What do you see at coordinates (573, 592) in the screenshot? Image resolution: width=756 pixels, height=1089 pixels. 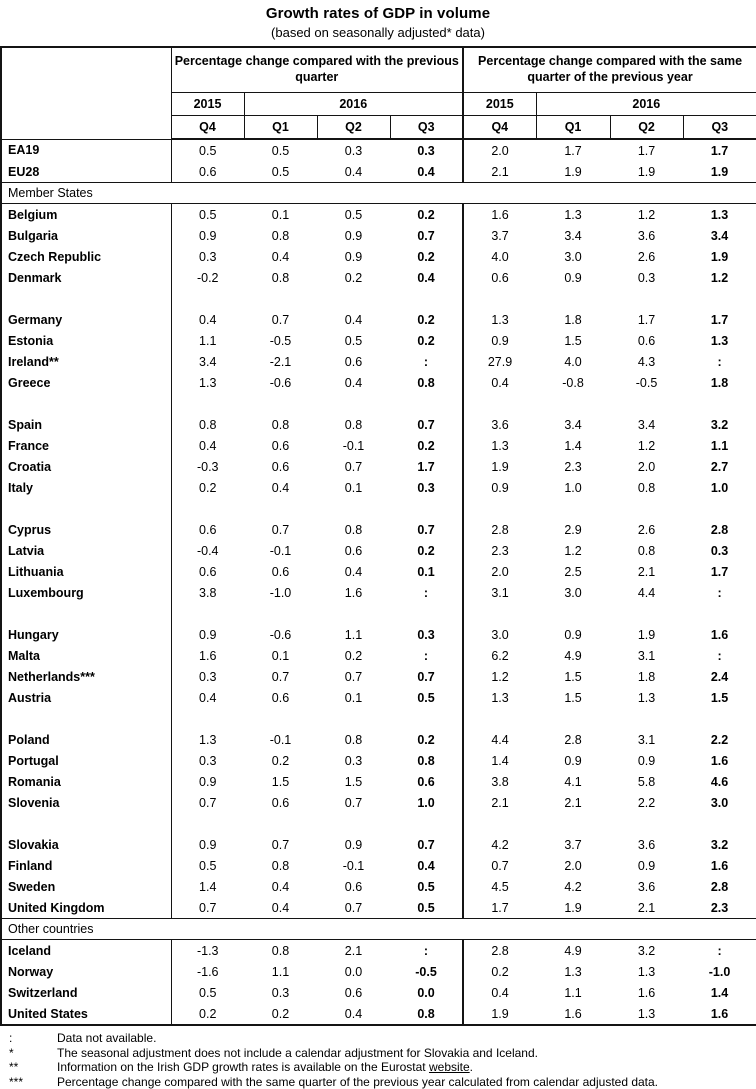 I see `value-cell: 3.0` at bounding box center [573, 592].